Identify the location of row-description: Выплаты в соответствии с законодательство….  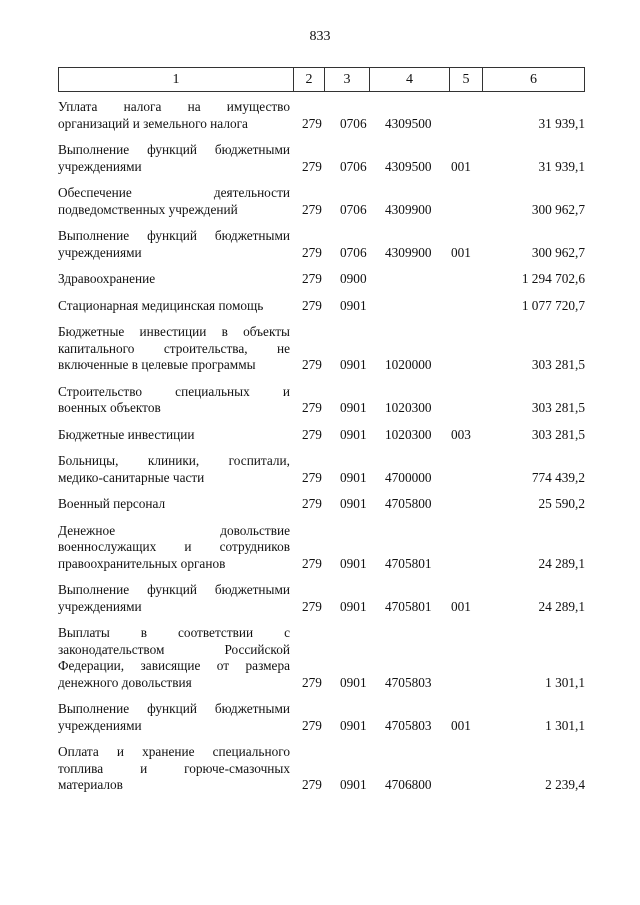
(174, 658).